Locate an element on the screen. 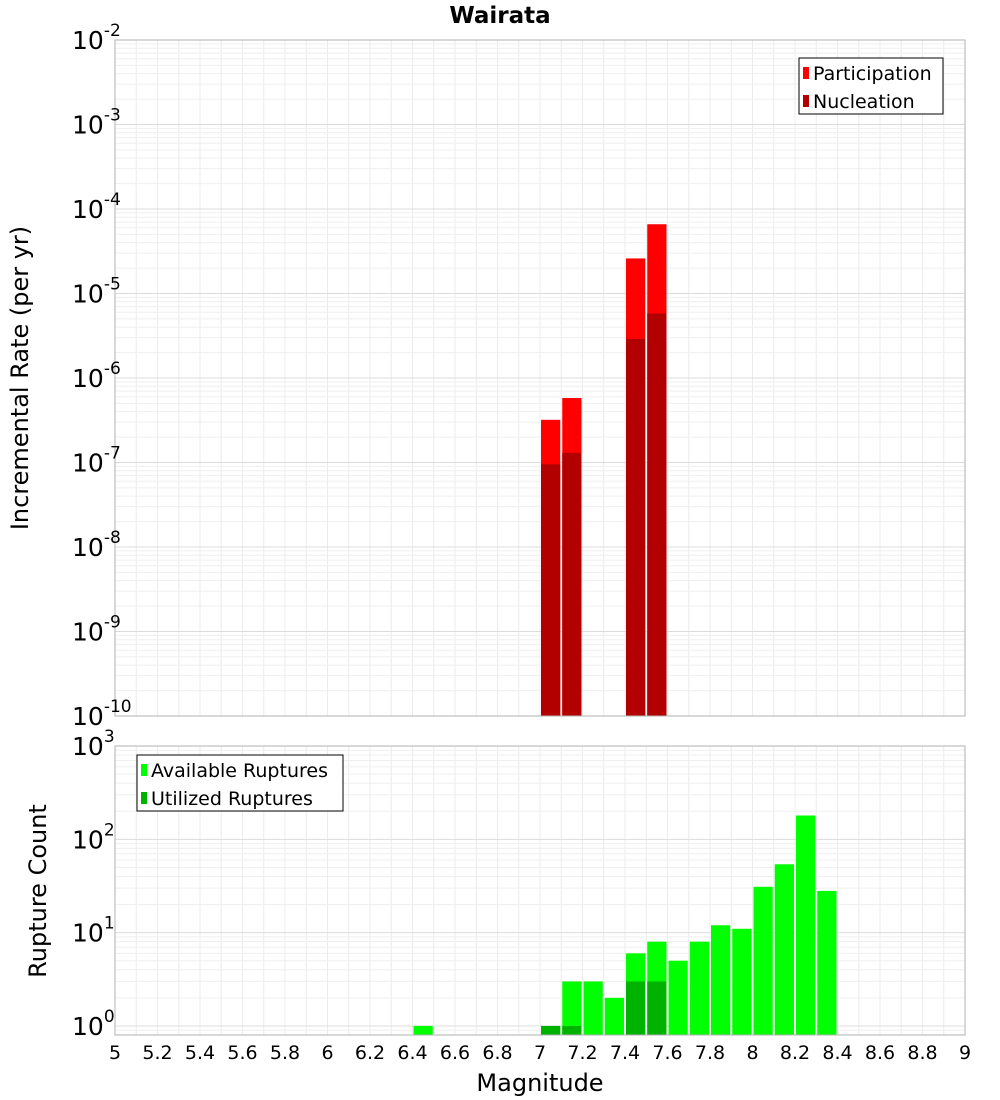  x-tick-label: 5 is located at coordinates (115, 1053).